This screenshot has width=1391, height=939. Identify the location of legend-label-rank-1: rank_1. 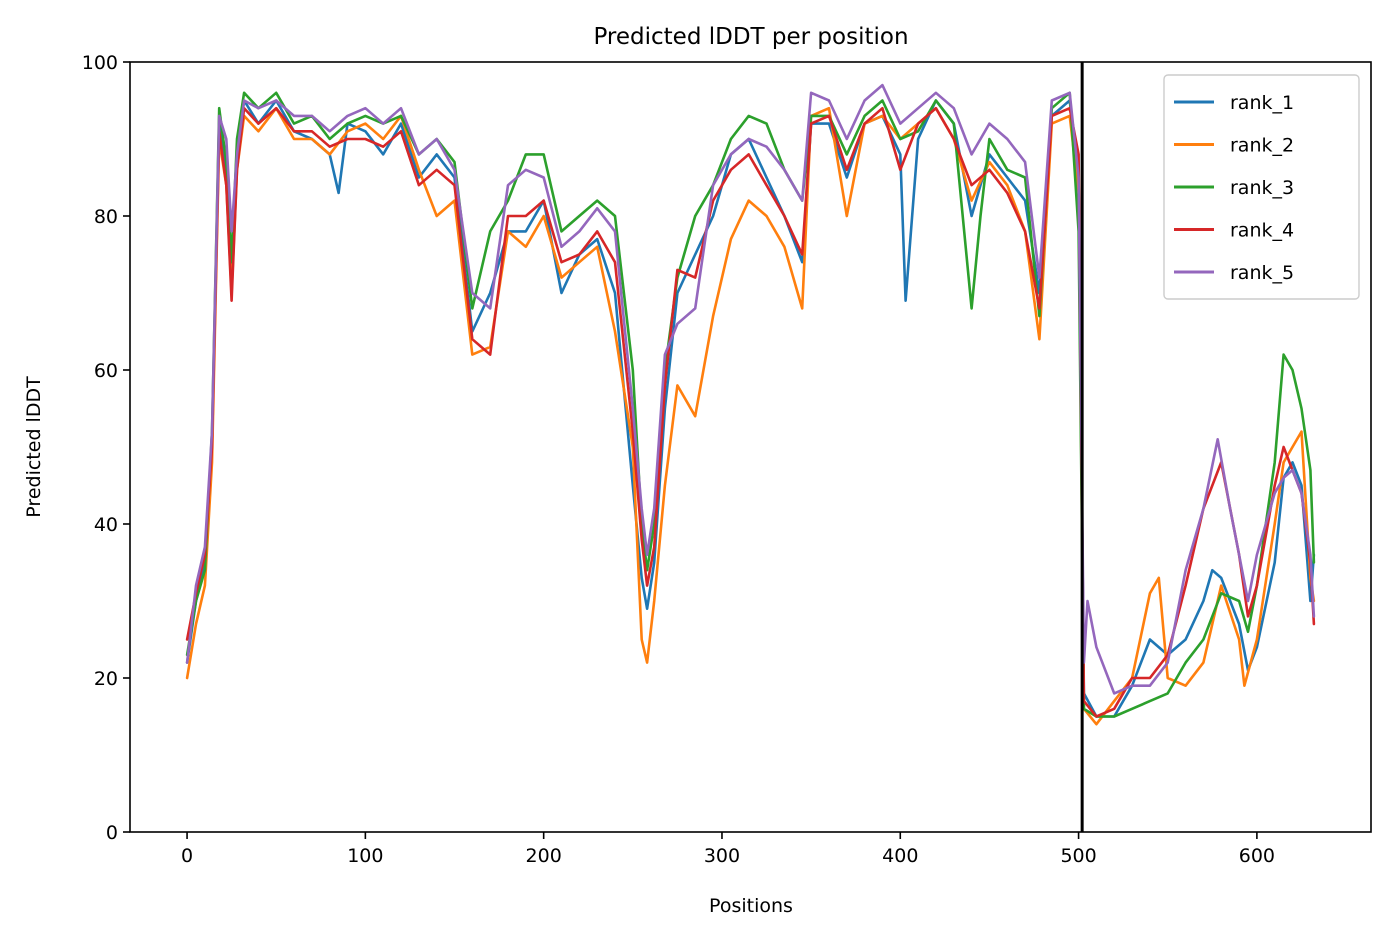
(1262, 103).